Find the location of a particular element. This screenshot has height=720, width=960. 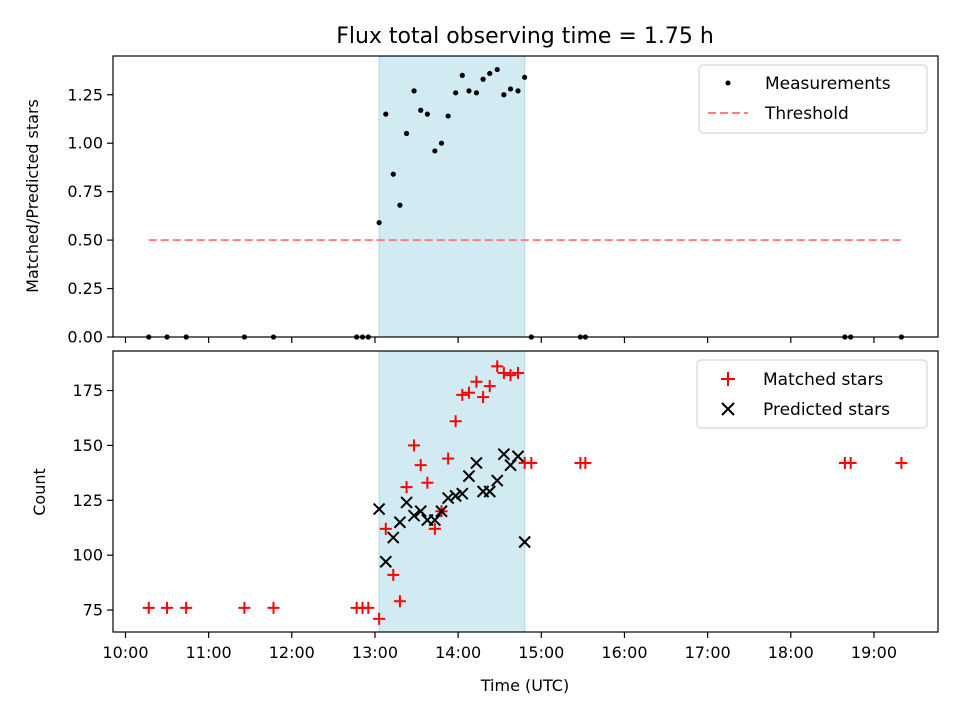

y-tick-label: 0.25 is located at coordinates (85, 288).